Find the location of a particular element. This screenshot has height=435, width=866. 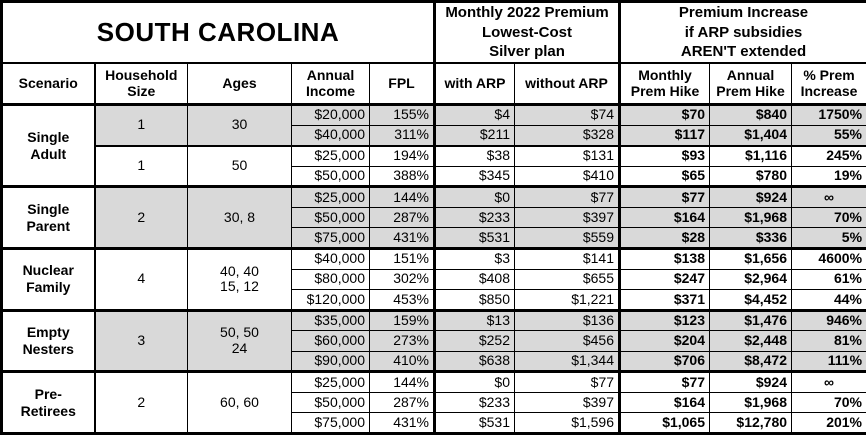

income-cell: $40,000 is located at coordinates (330, 135).